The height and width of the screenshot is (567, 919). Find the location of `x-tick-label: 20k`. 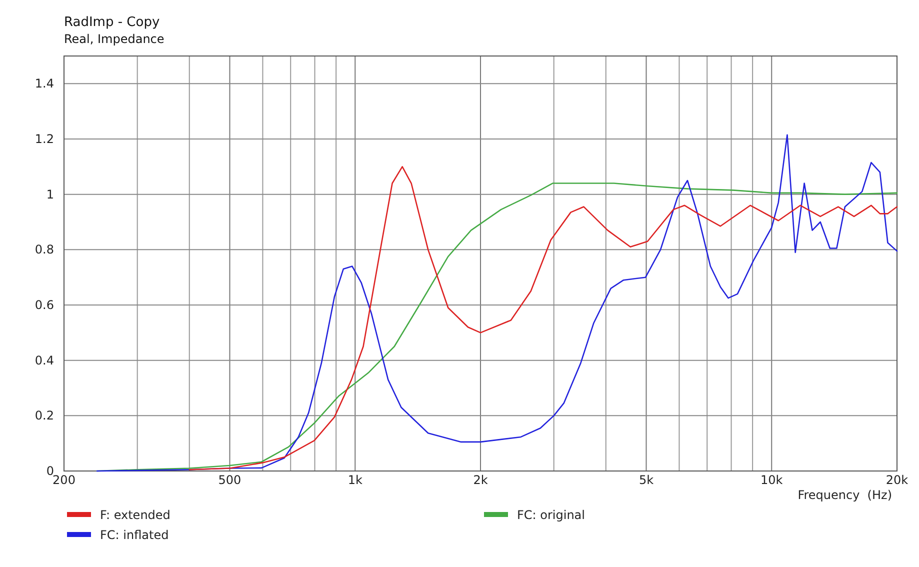

x-tick-label: 20k is located at coordinates (897, 480).